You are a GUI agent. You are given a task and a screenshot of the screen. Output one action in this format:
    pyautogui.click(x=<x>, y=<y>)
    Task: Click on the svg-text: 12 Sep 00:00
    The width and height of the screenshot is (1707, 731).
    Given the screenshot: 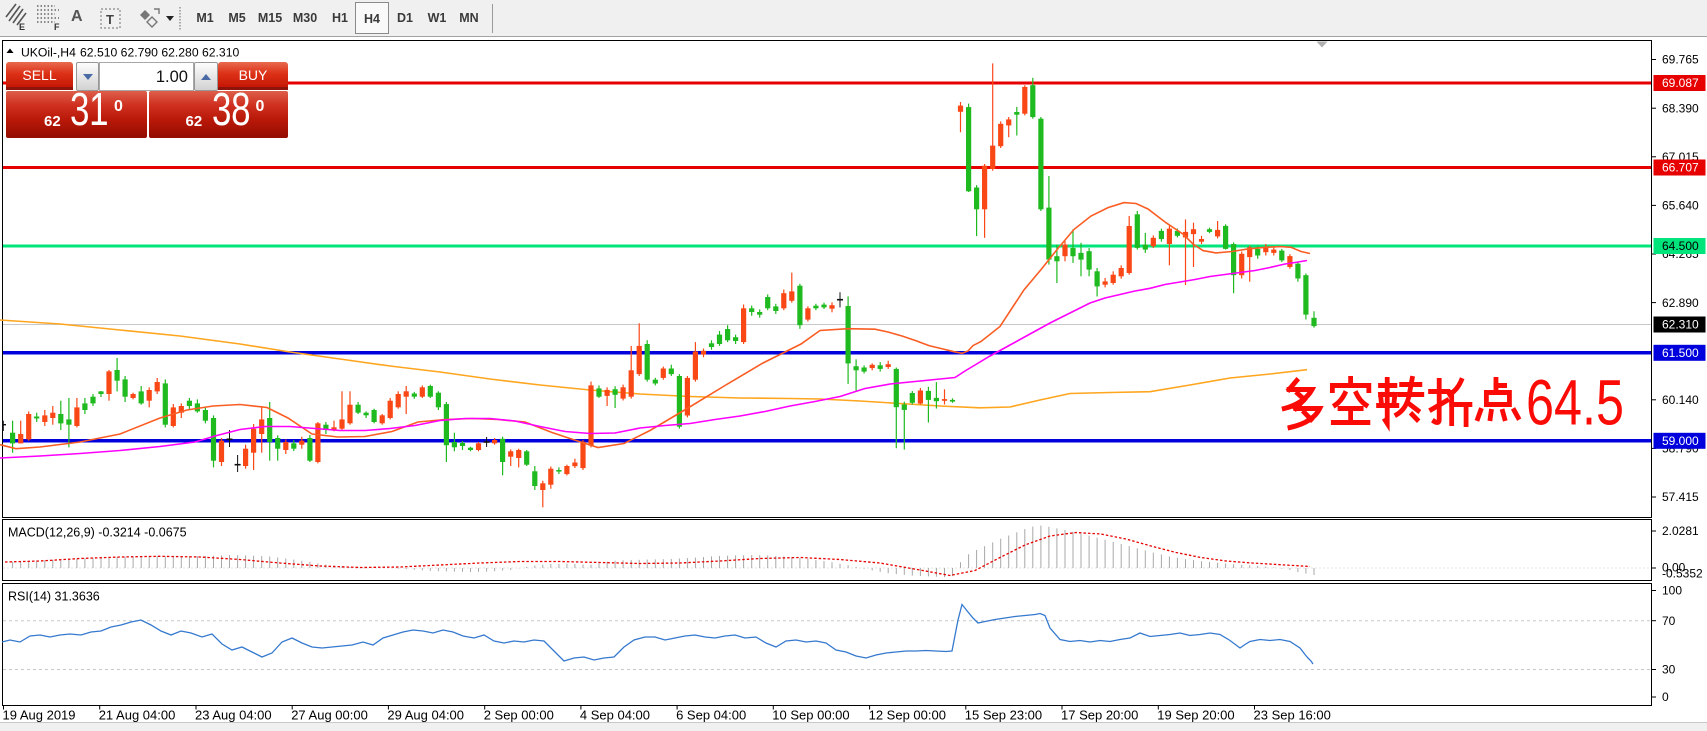 What is the action you would take?
    pyautogui.click(x=907, y=715)
    